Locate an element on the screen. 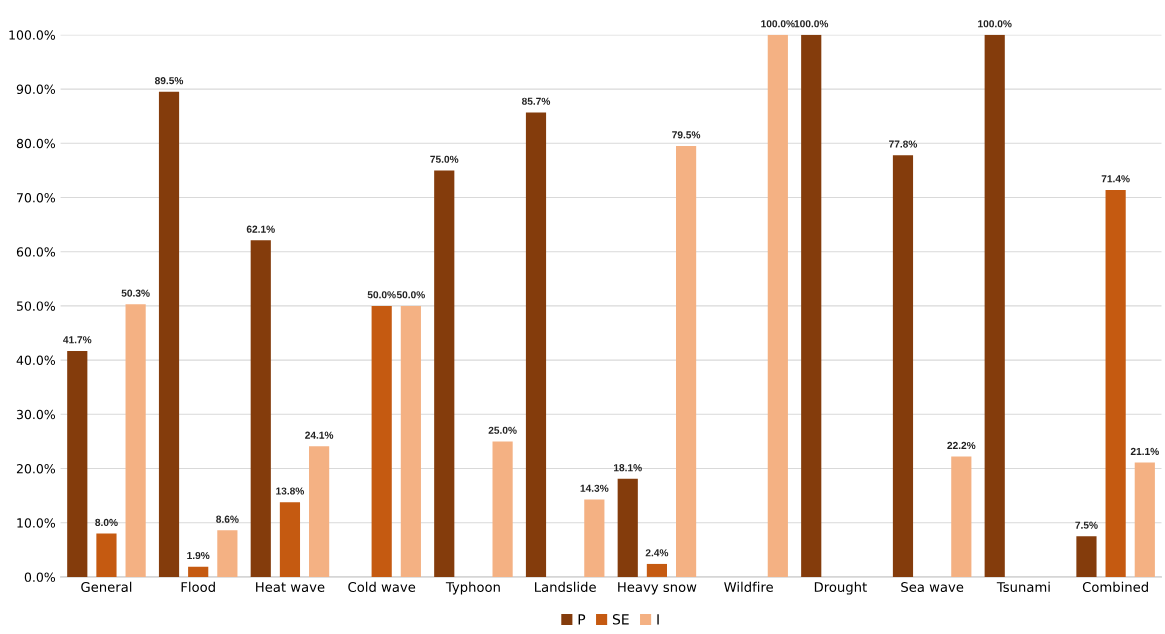  data-label: 22.2% is located at coordinates (961, 445).